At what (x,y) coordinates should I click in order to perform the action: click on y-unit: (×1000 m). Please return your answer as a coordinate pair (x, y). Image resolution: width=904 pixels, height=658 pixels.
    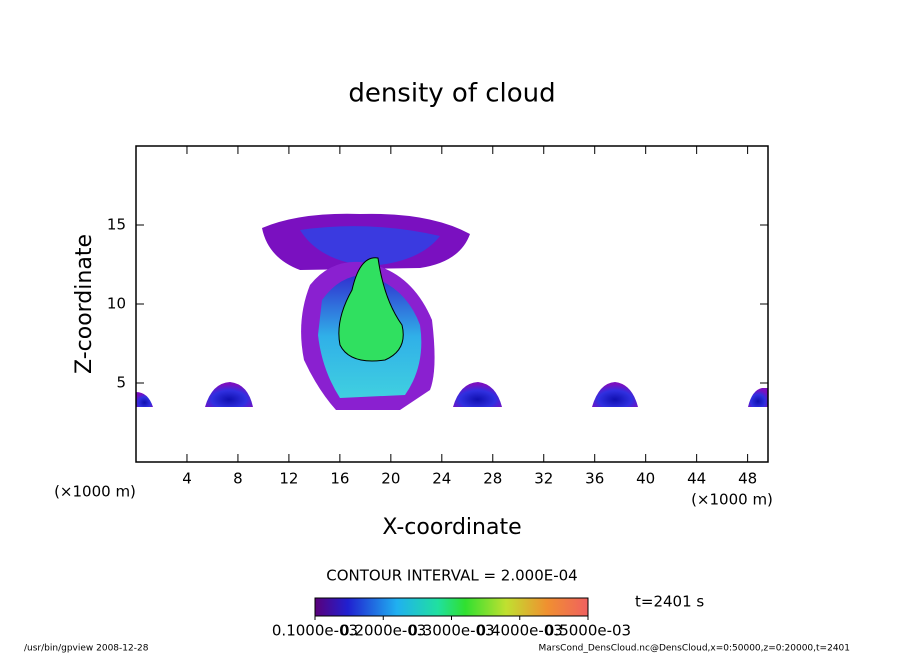
    Looking at the image, I should click on (732, 500).